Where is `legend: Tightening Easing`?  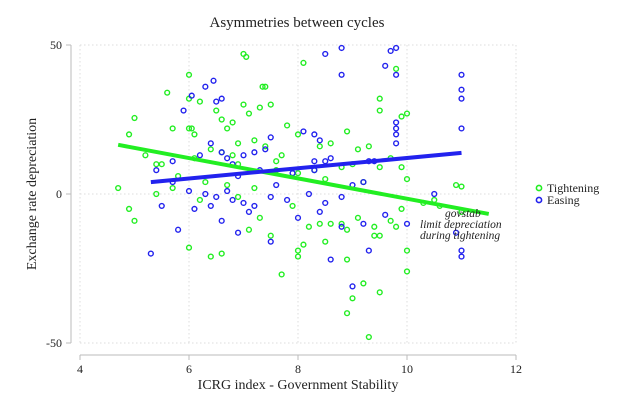
legend: Tightening Easing is located at coordinates (567, 194).